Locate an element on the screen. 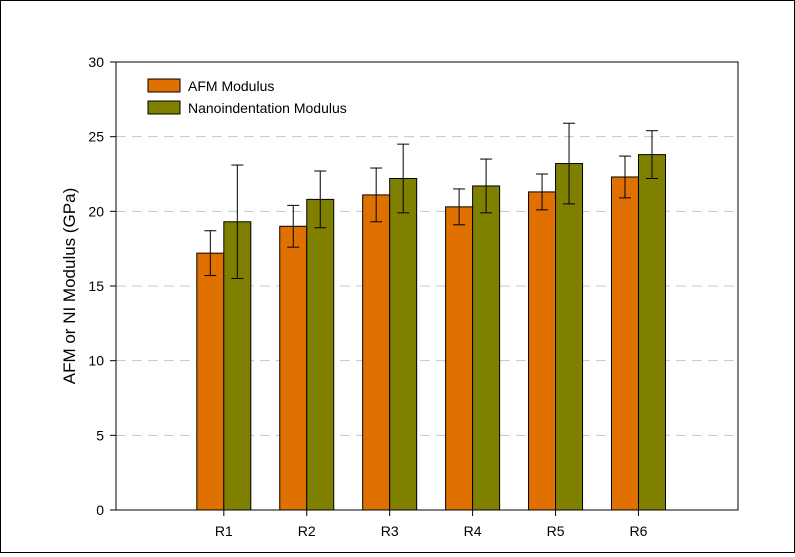 Image resolution: width=795 pixels, height=557 pixels. y-tick-label: 25 is located at coordinates (96, 137).